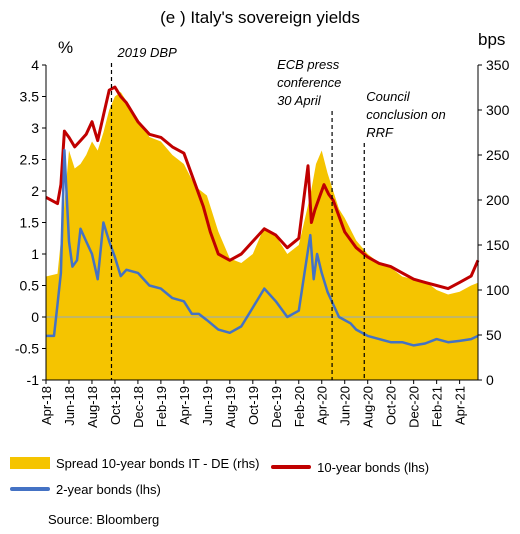  Describe the element at coordinates (230, 407) in the screenshot. I see `x-tick-label: Aug-19` at that location.